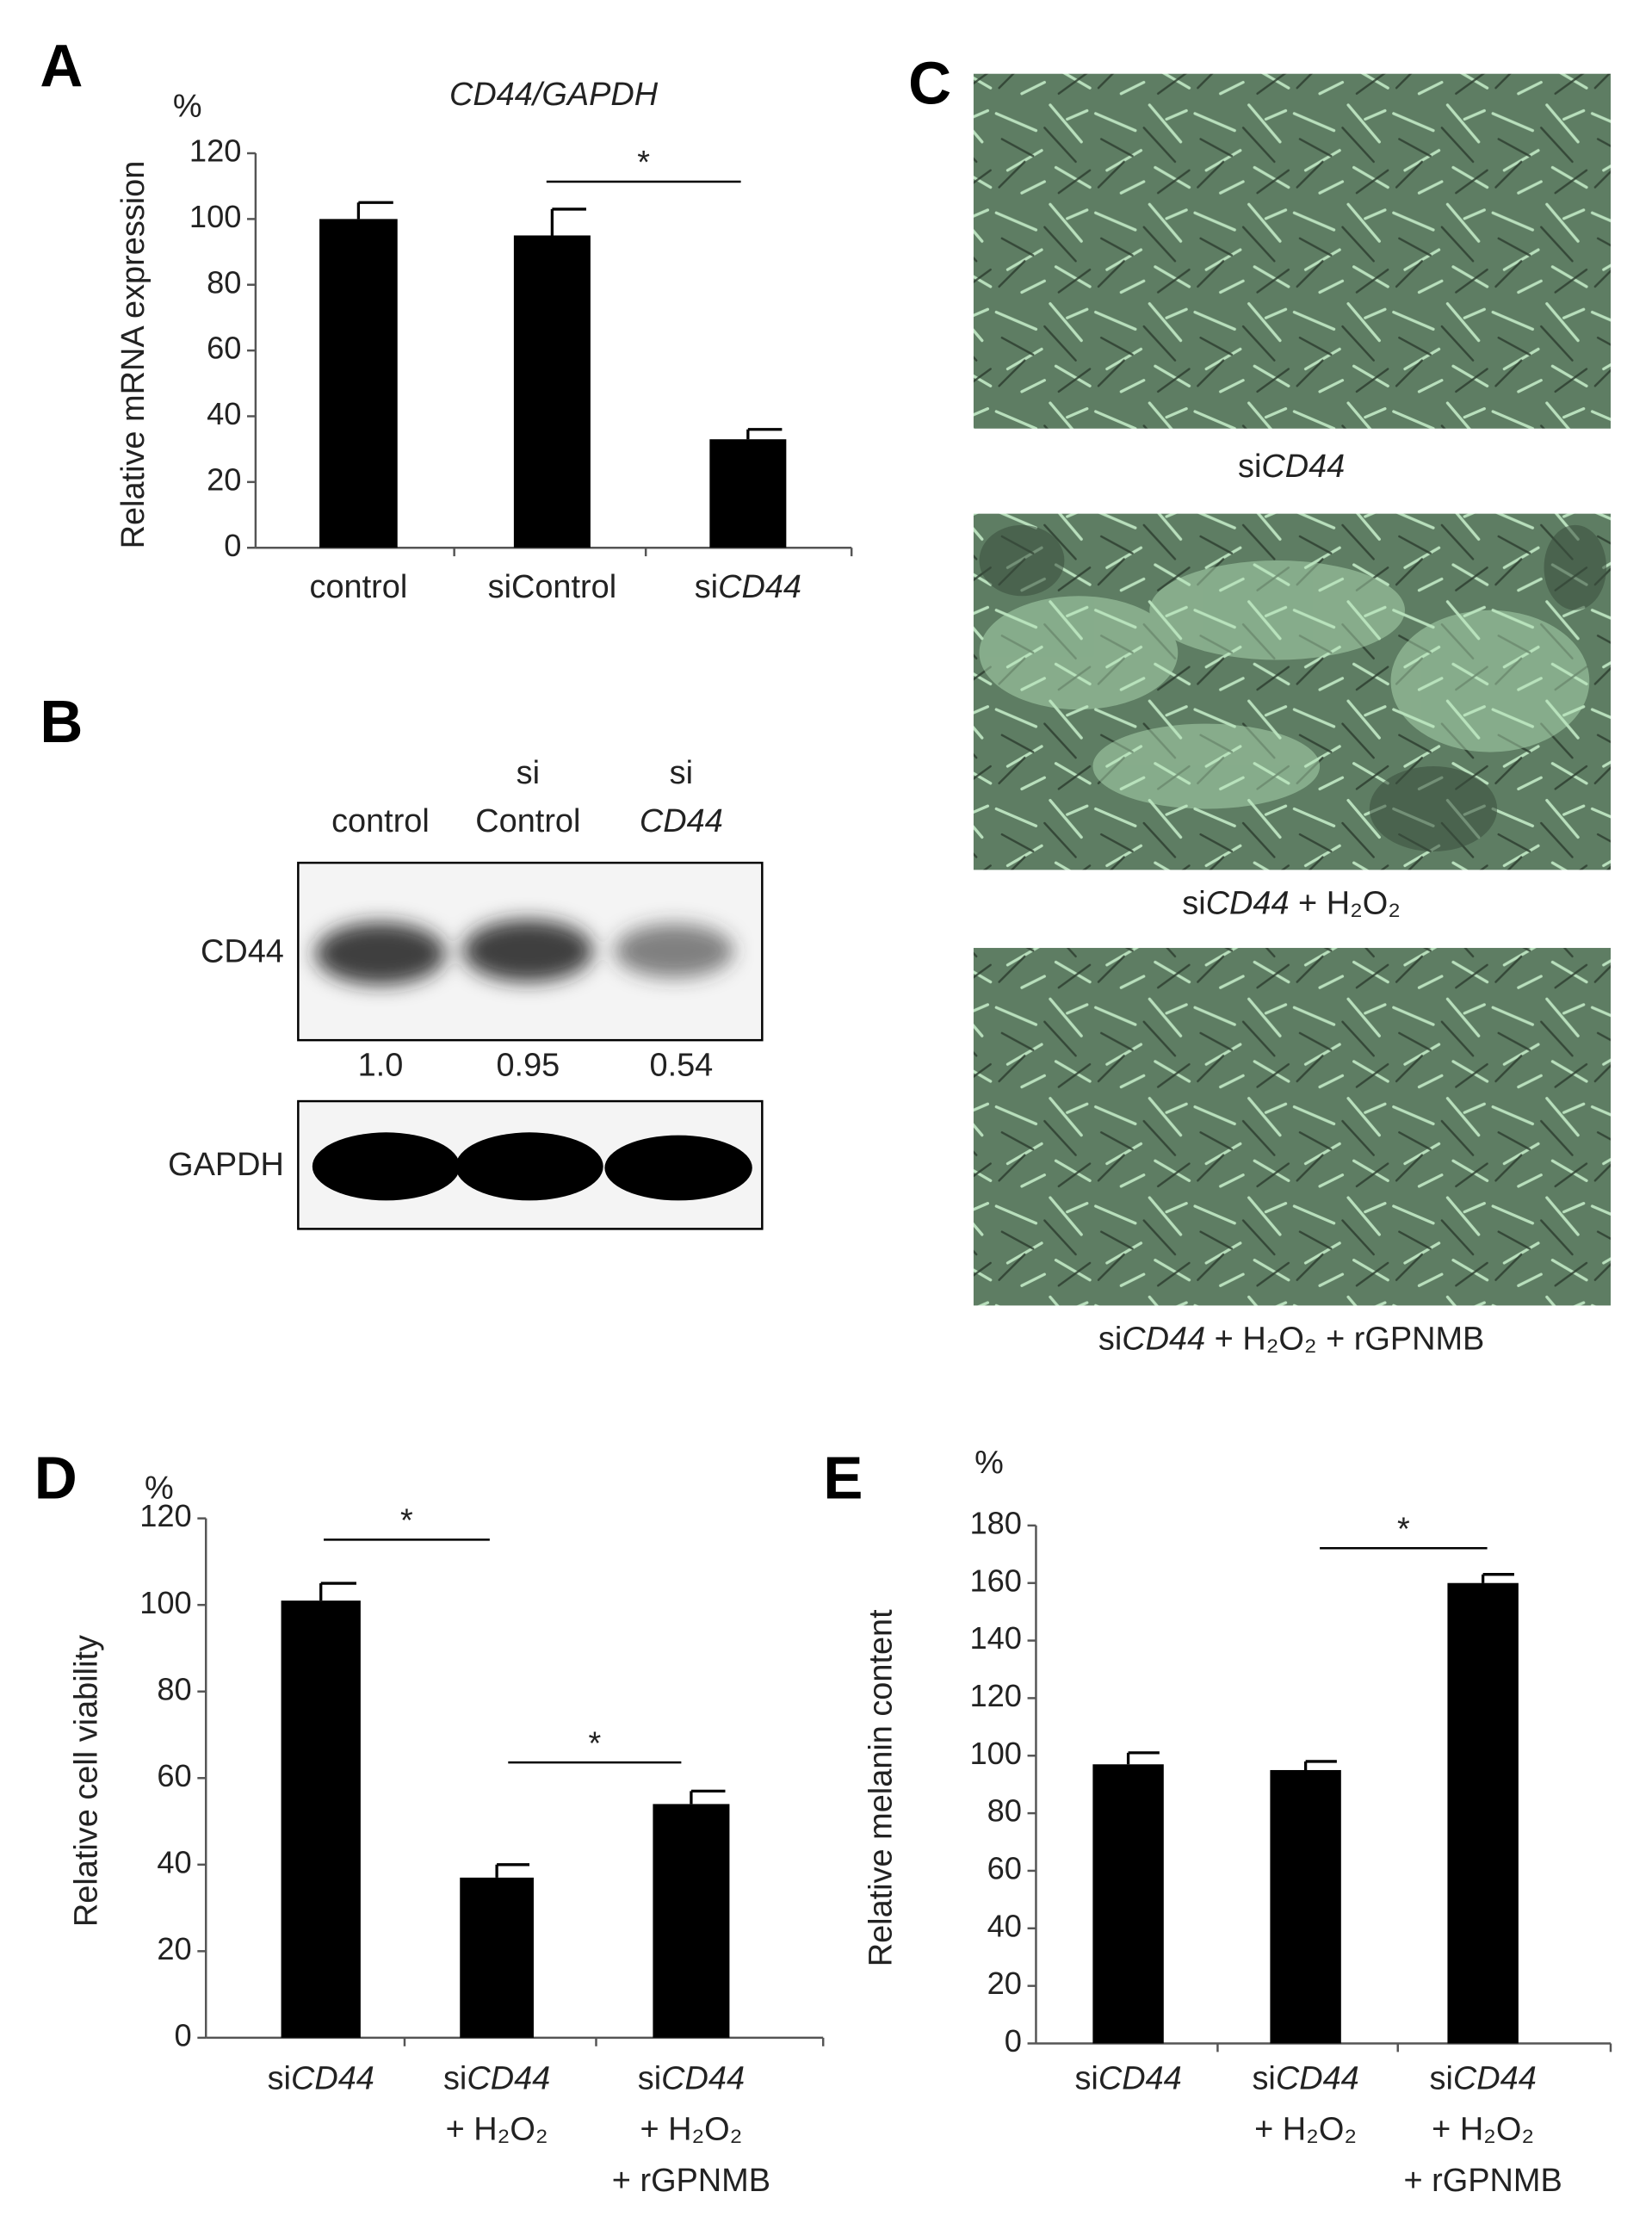  What do you see at coordinates (930, 82) in the screenshot?
I see `panel-label: C` at bounding box center [930, 82].